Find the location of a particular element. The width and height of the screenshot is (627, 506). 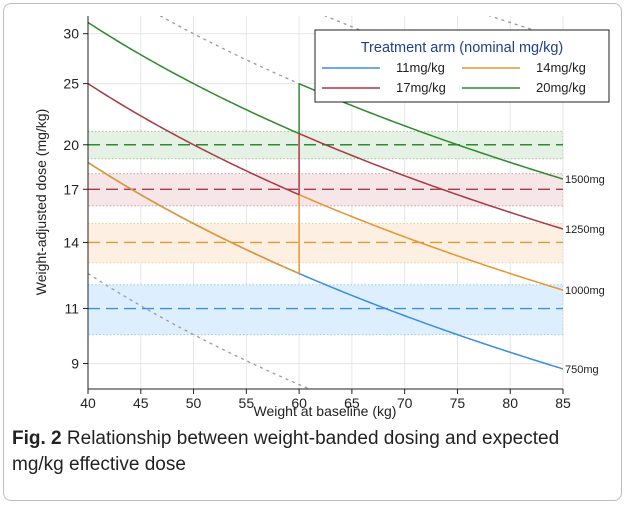

reference-dose-label: 1250mg is located at coordinates (585, 230).